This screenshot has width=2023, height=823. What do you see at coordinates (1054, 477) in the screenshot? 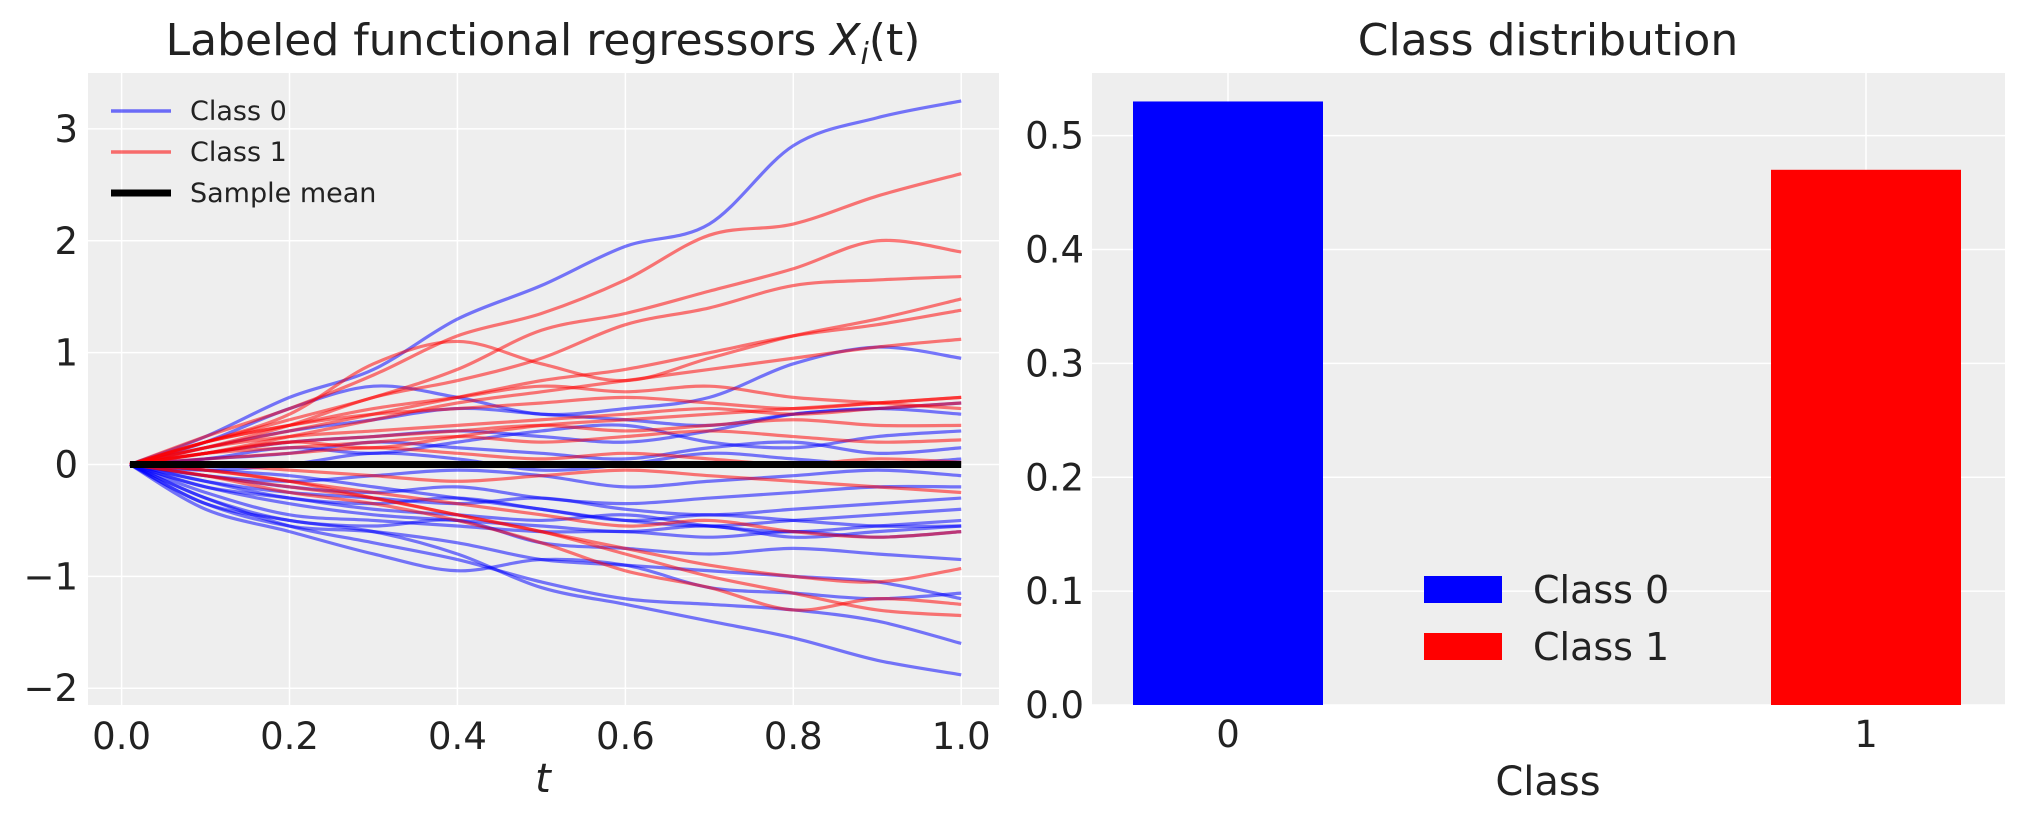
I see `right-y-tick-label: 0.2` at bounding box center [1054, 477].